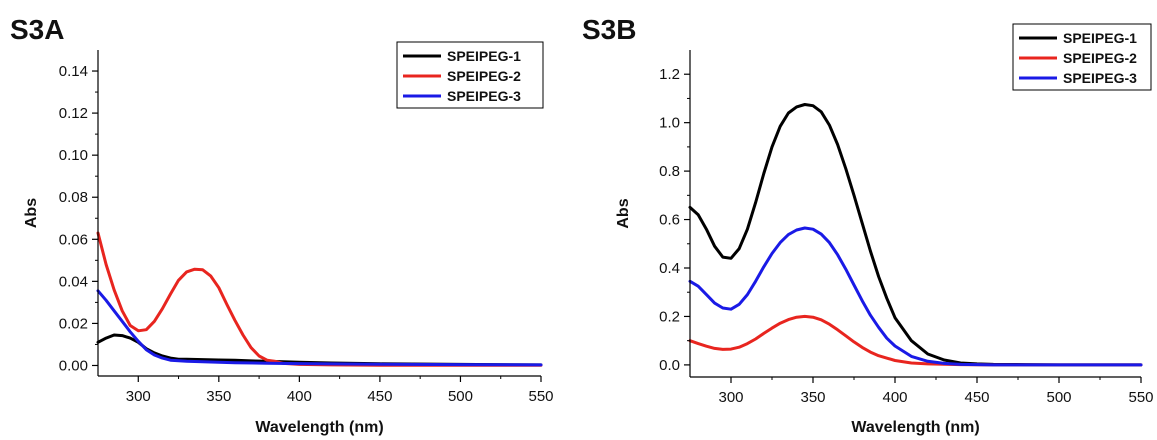 The width and height of the screenshot is (1157, 440). I want to click on y-tick-label: 0.06, so click(73, 239).